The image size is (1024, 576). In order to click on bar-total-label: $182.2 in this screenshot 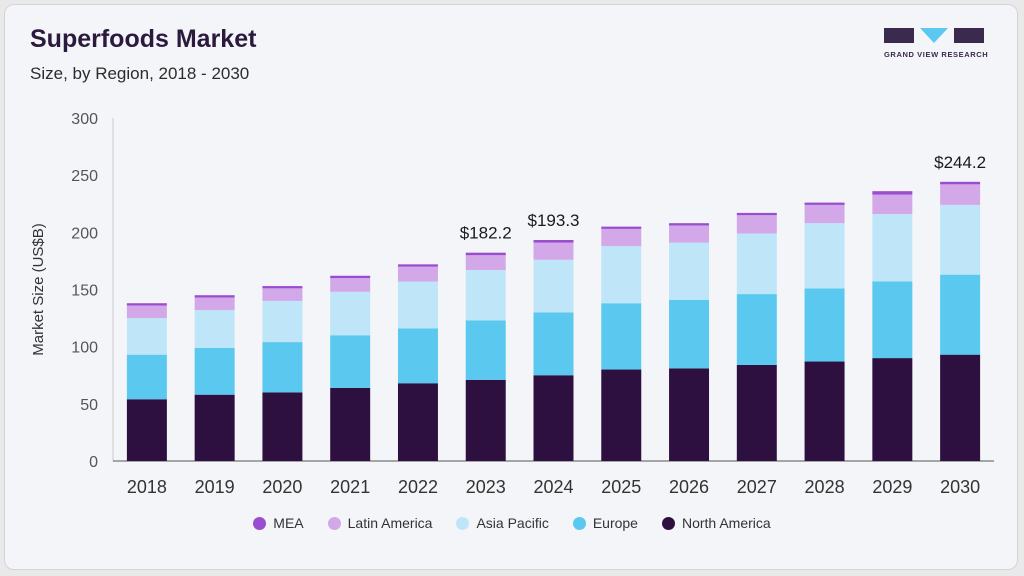, I will do `click(486, 233)`.